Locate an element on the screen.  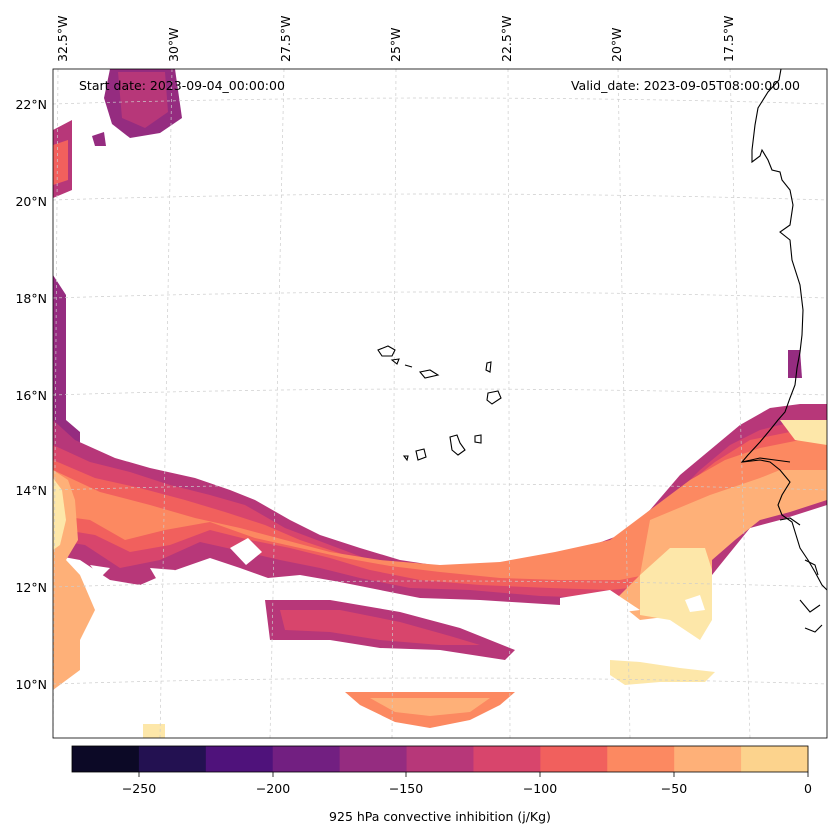
lat-label: 16°N is located at coordinates (31, 395).